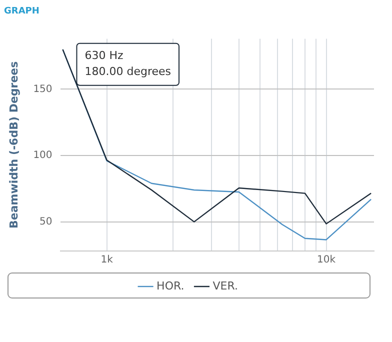  What do you see at coordinates (42, 89) in the screenshot?
I see `y-tick-label: 150` at bounding box center [42, 89].